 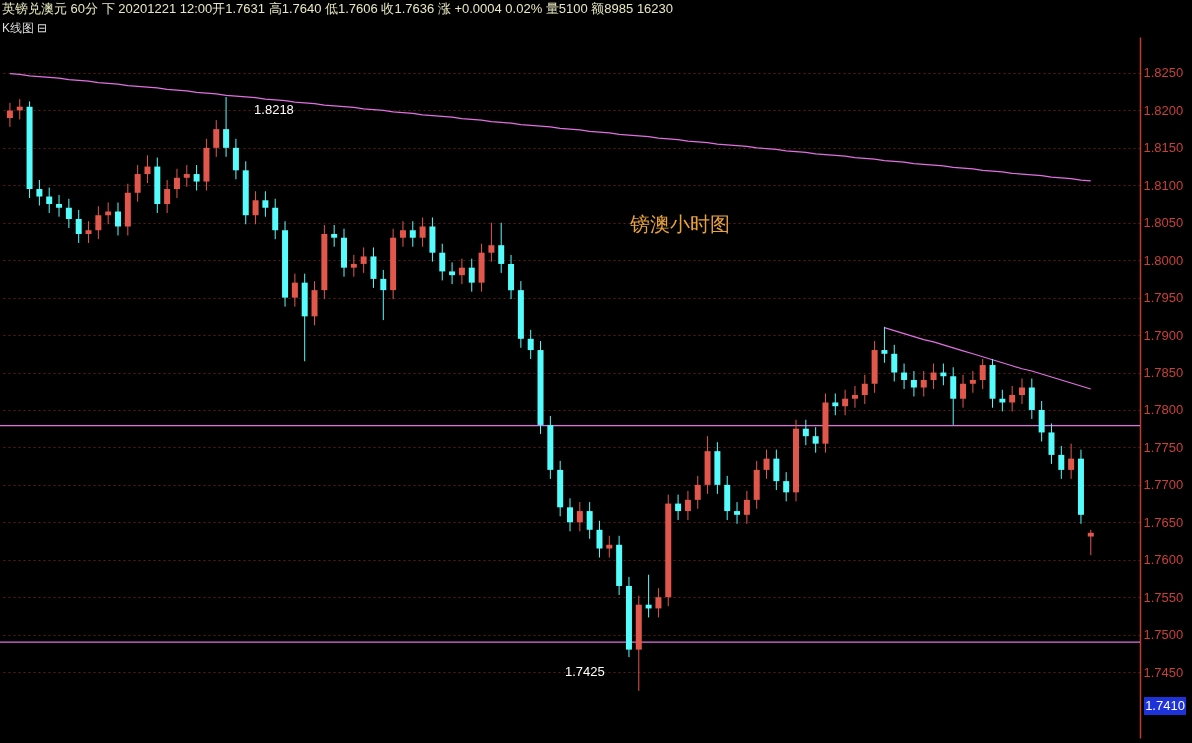 What do you see at coordinates (1163, 447) in the screenshot?
I see `y-tick-label: 1.7750` at bounding box center [1163, 447].